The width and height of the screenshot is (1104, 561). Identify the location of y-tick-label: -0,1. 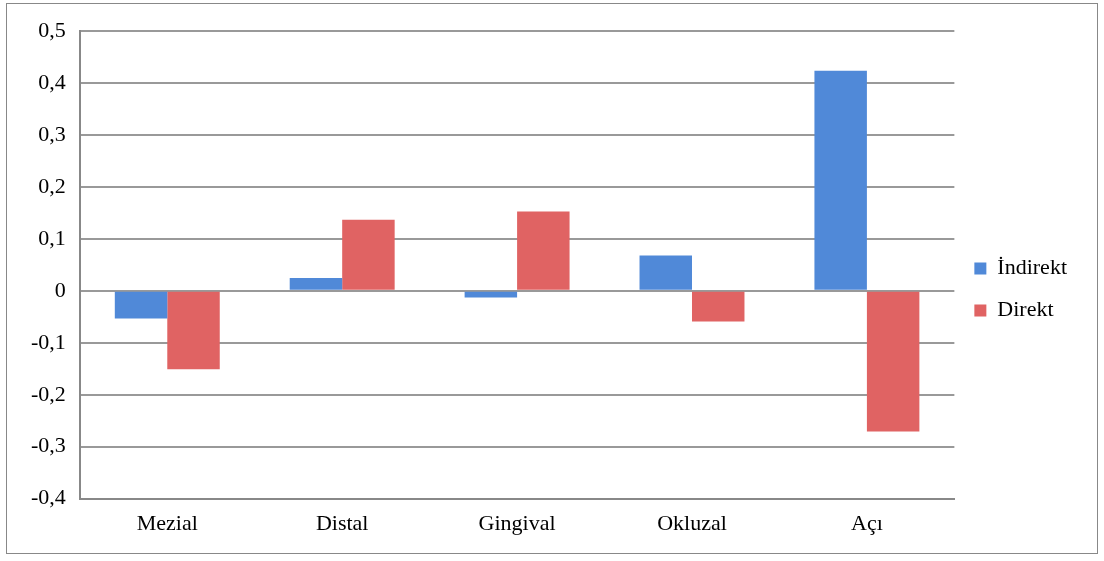
(48, 341).